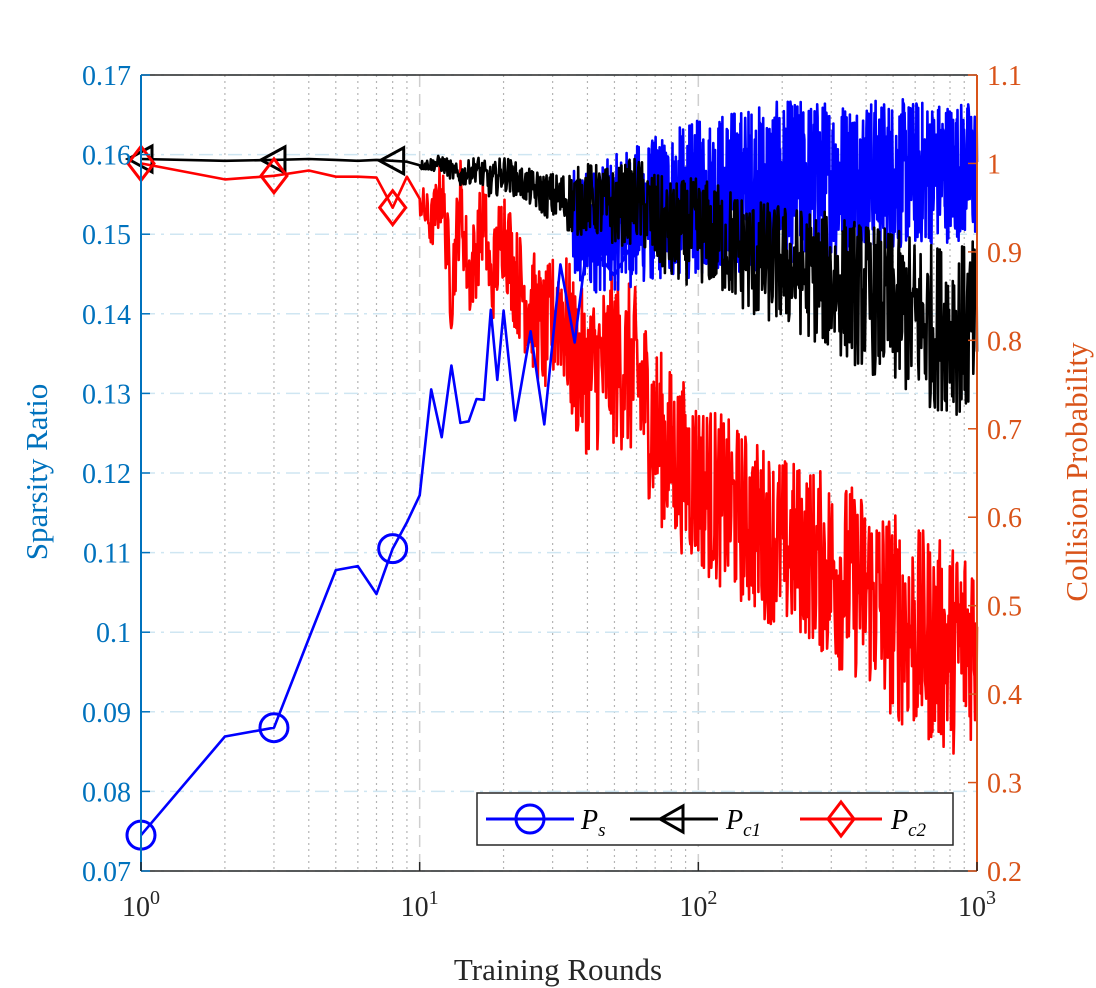 The width and height of the screenshot is (1096, 988). What do you see at coordinates (1004, 872) in the screenshot?
I see `y-tick-label-right: 0.2` at bounding box center [1004, 872].